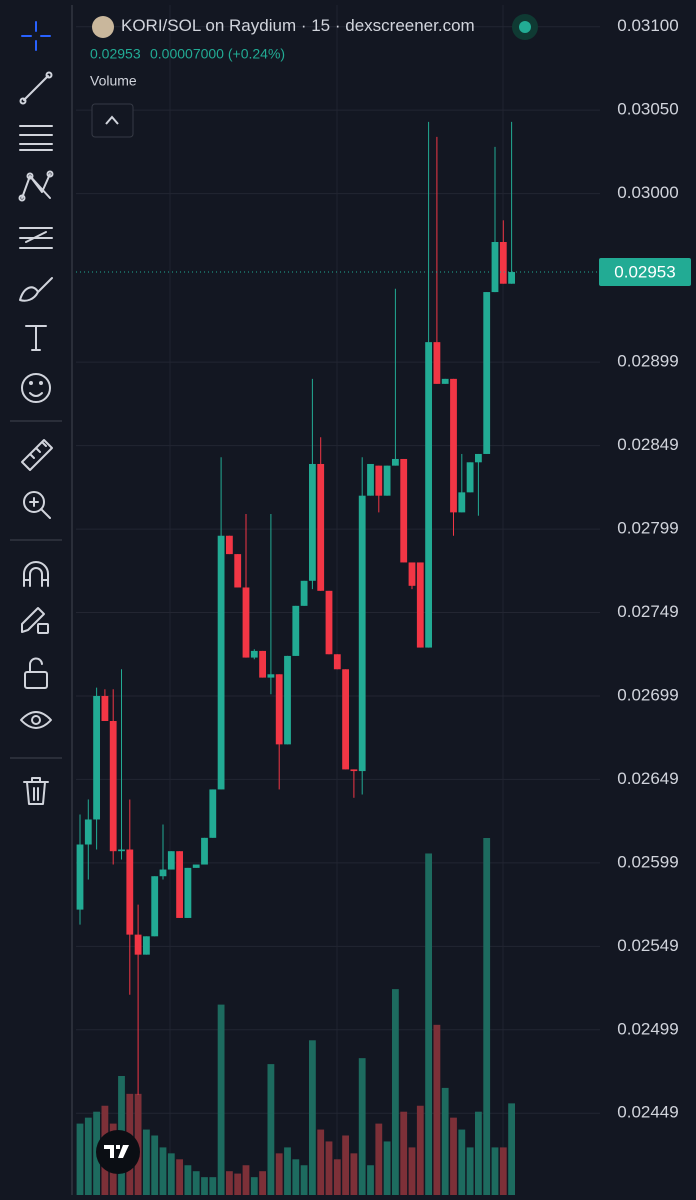 The width and height of the screenshot is (696, 1200). What do you see at coordinates (37, 505) in the screenshot?
I see `zoom-tool` at bounding box center [37, 505].